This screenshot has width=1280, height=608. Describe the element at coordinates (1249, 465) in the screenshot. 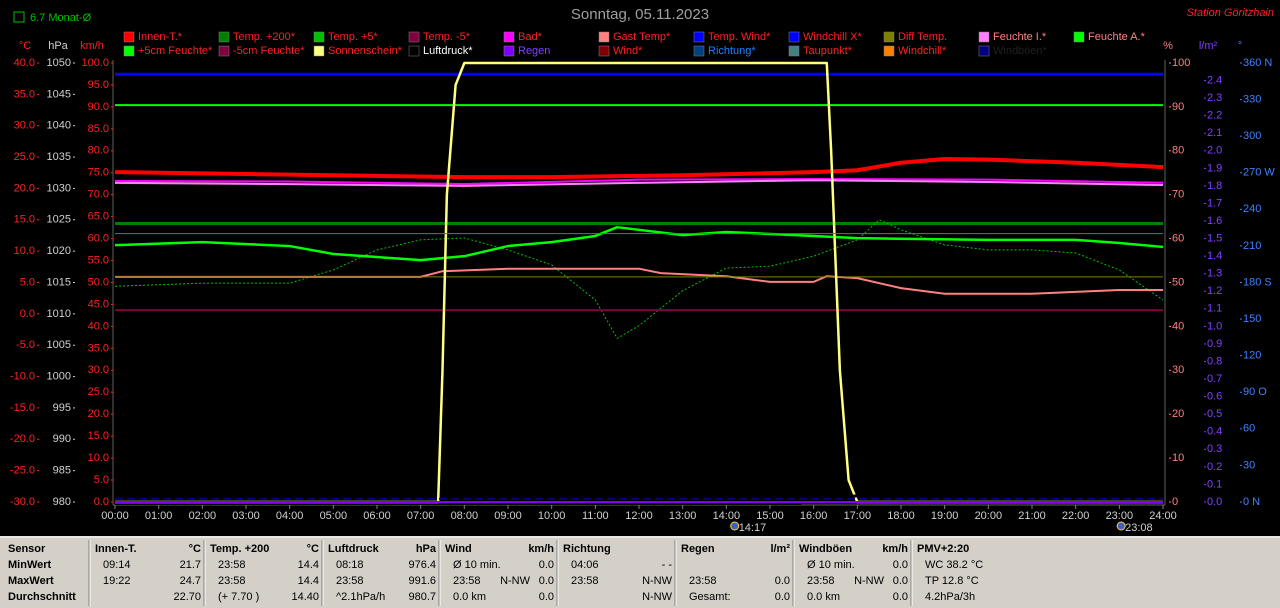

I see `y-tick-label: 30` at that location.